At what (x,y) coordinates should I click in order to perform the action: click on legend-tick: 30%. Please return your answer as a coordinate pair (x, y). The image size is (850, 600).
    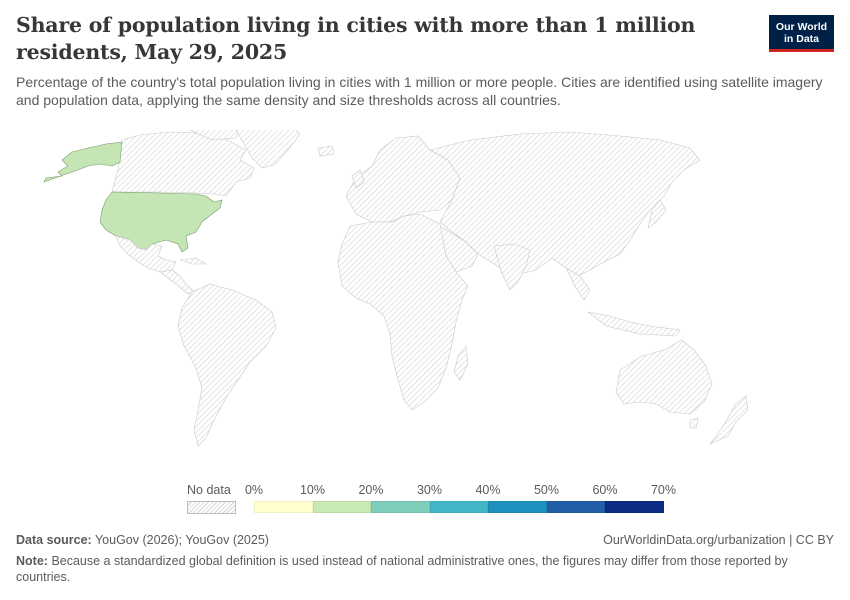
    Looking at the image, I should click on (429, 490).